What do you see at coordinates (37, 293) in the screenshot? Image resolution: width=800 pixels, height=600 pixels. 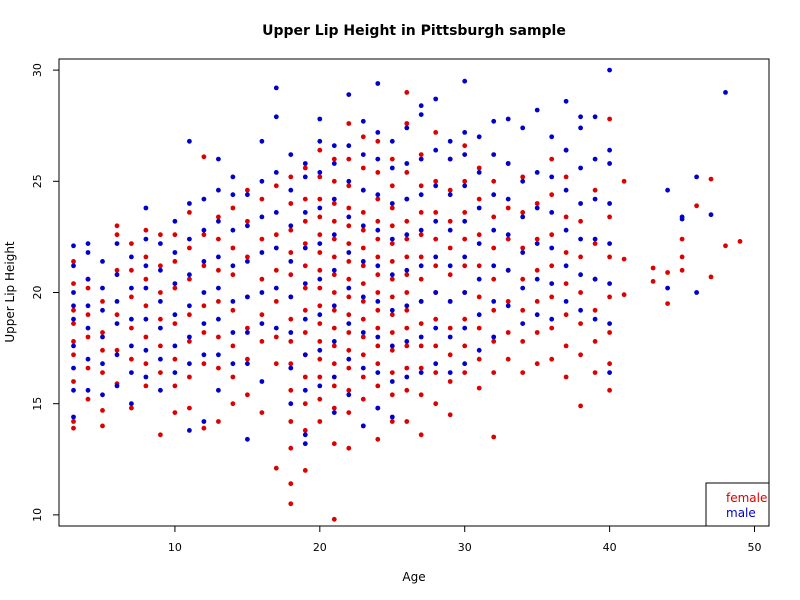 I see `y-tick-label: 20` at bounding box center [37, 293].